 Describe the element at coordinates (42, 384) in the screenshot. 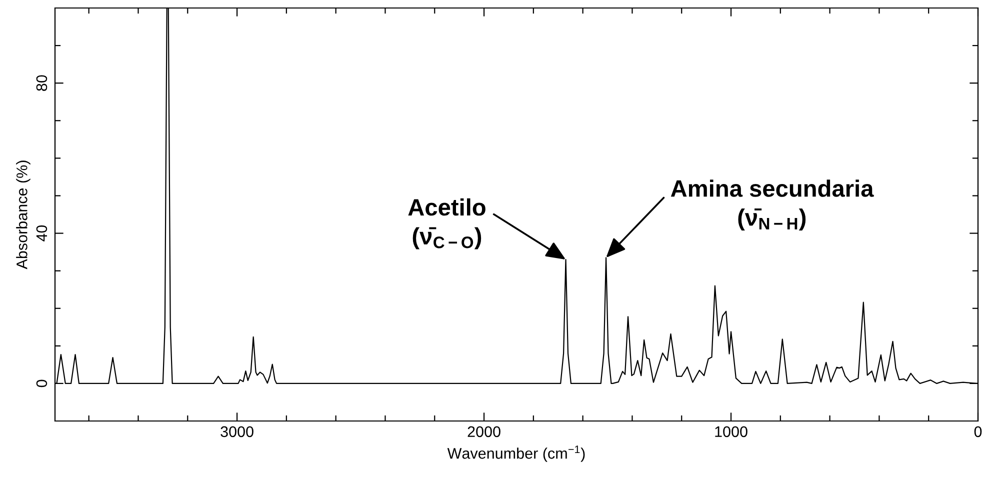

I see `y-tick-label: 0` at that location.